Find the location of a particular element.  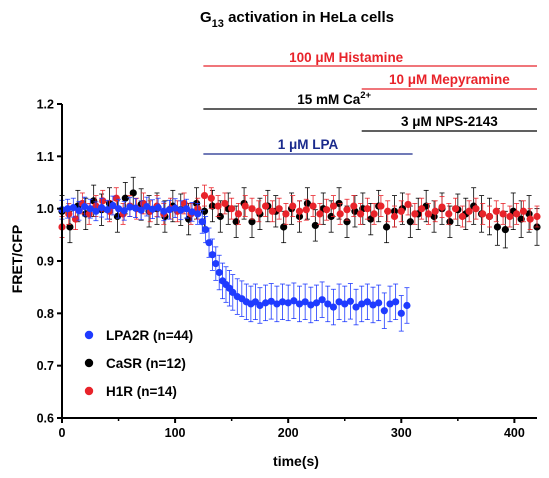

legend-label: LPA2R (n=44) is located at coordinates (149, 335).